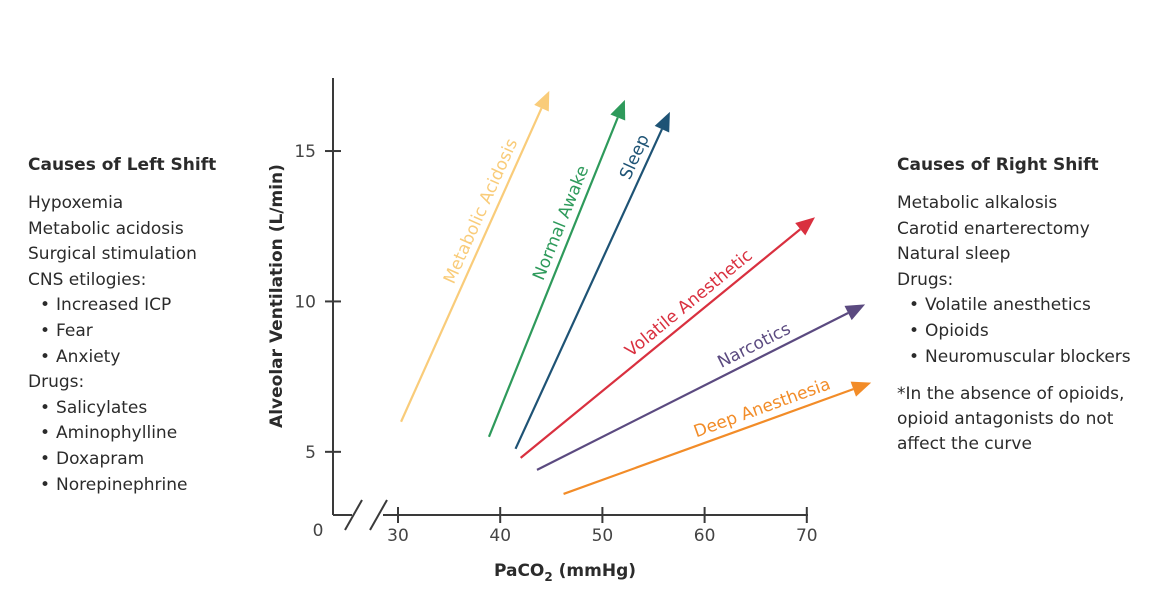 The height and width of the screenshot is (602, 1160). I want to click on y-tick-label: 10, so click(305, 302).